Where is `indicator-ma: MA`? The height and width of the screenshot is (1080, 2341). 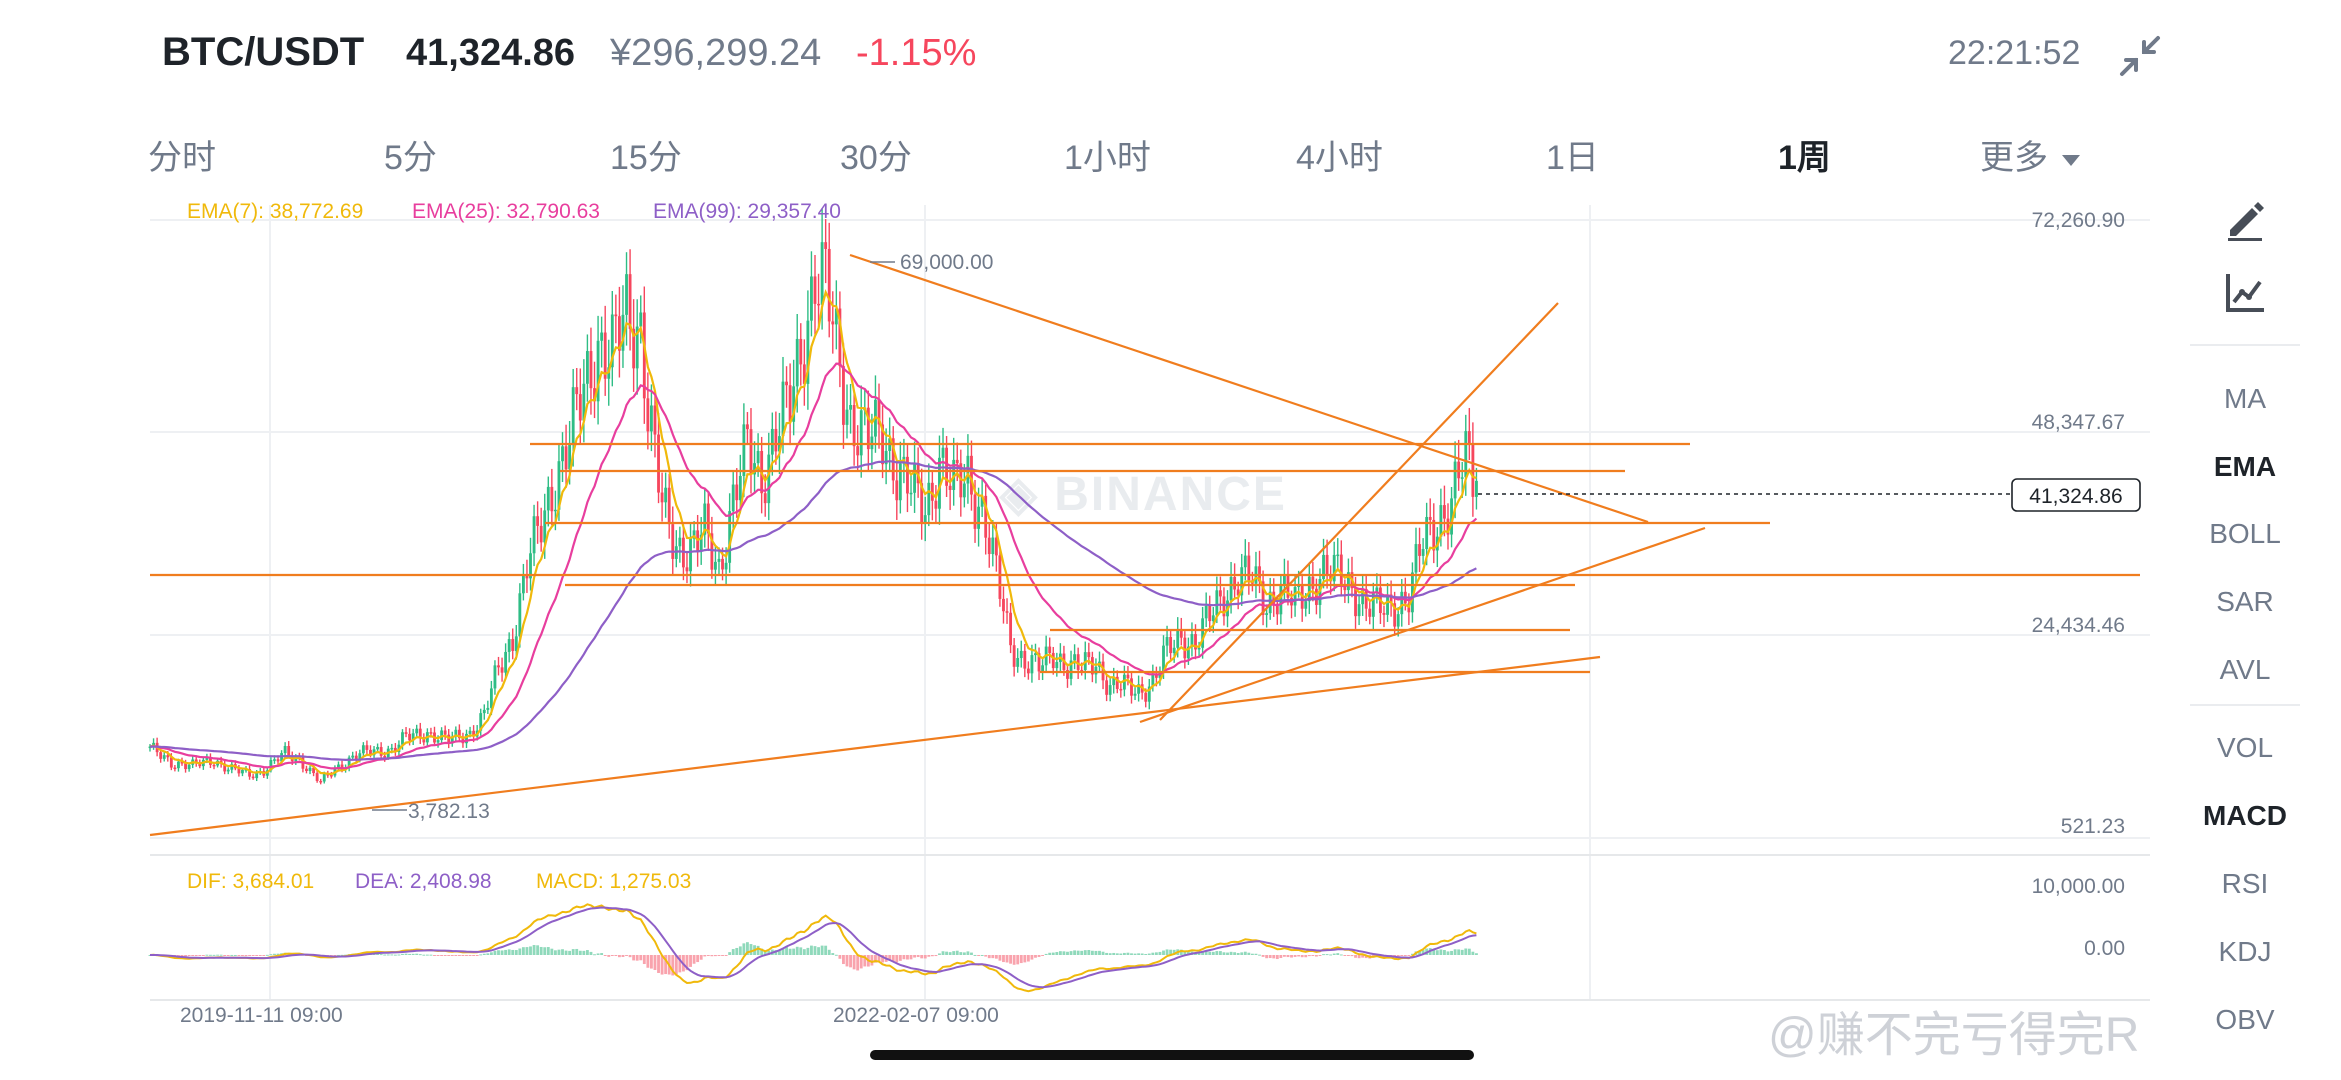 indicator-ma: MA is located at coordinates (2245, 398).